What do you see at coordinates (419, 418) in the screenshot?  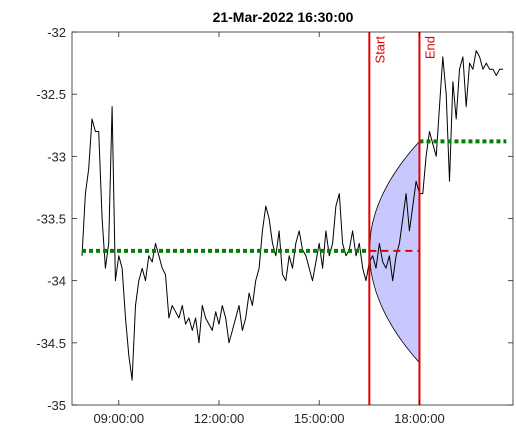 I see `x-tick-label-3: 18:00:00` at bounding box center [419, 418].